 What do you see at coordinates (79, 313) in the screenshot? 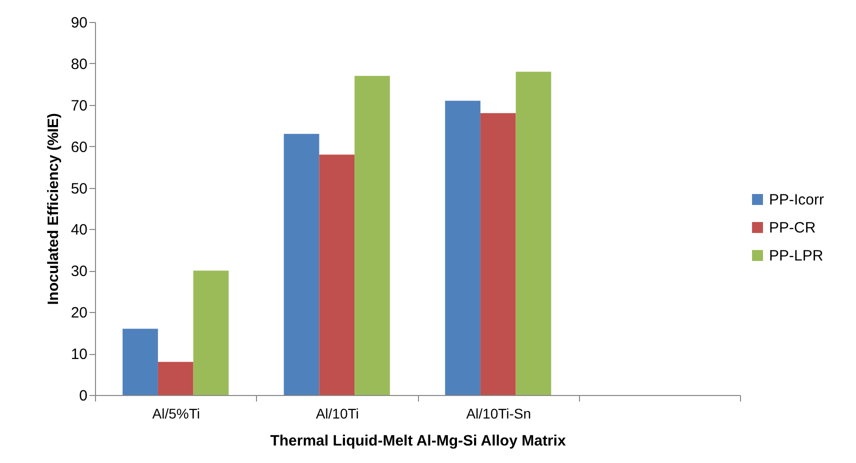
I see `y-tick-label: 20` at bounding box center [79, 313].